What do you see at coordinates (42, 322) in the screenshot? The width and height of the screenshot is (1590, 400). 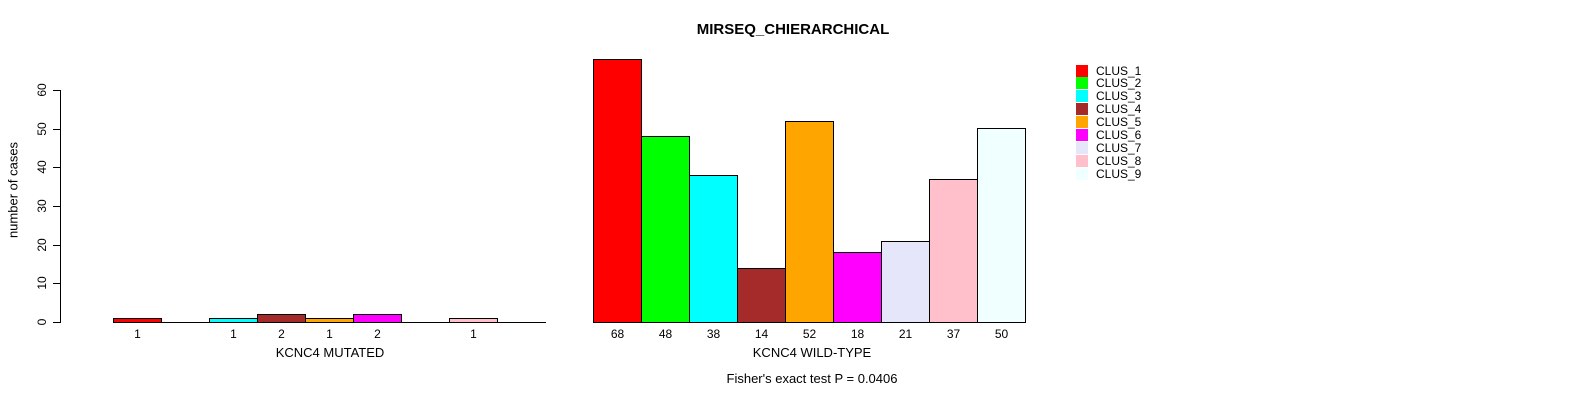 I see `y-axis-tick-label: 0` at bounding box center [42, 322].